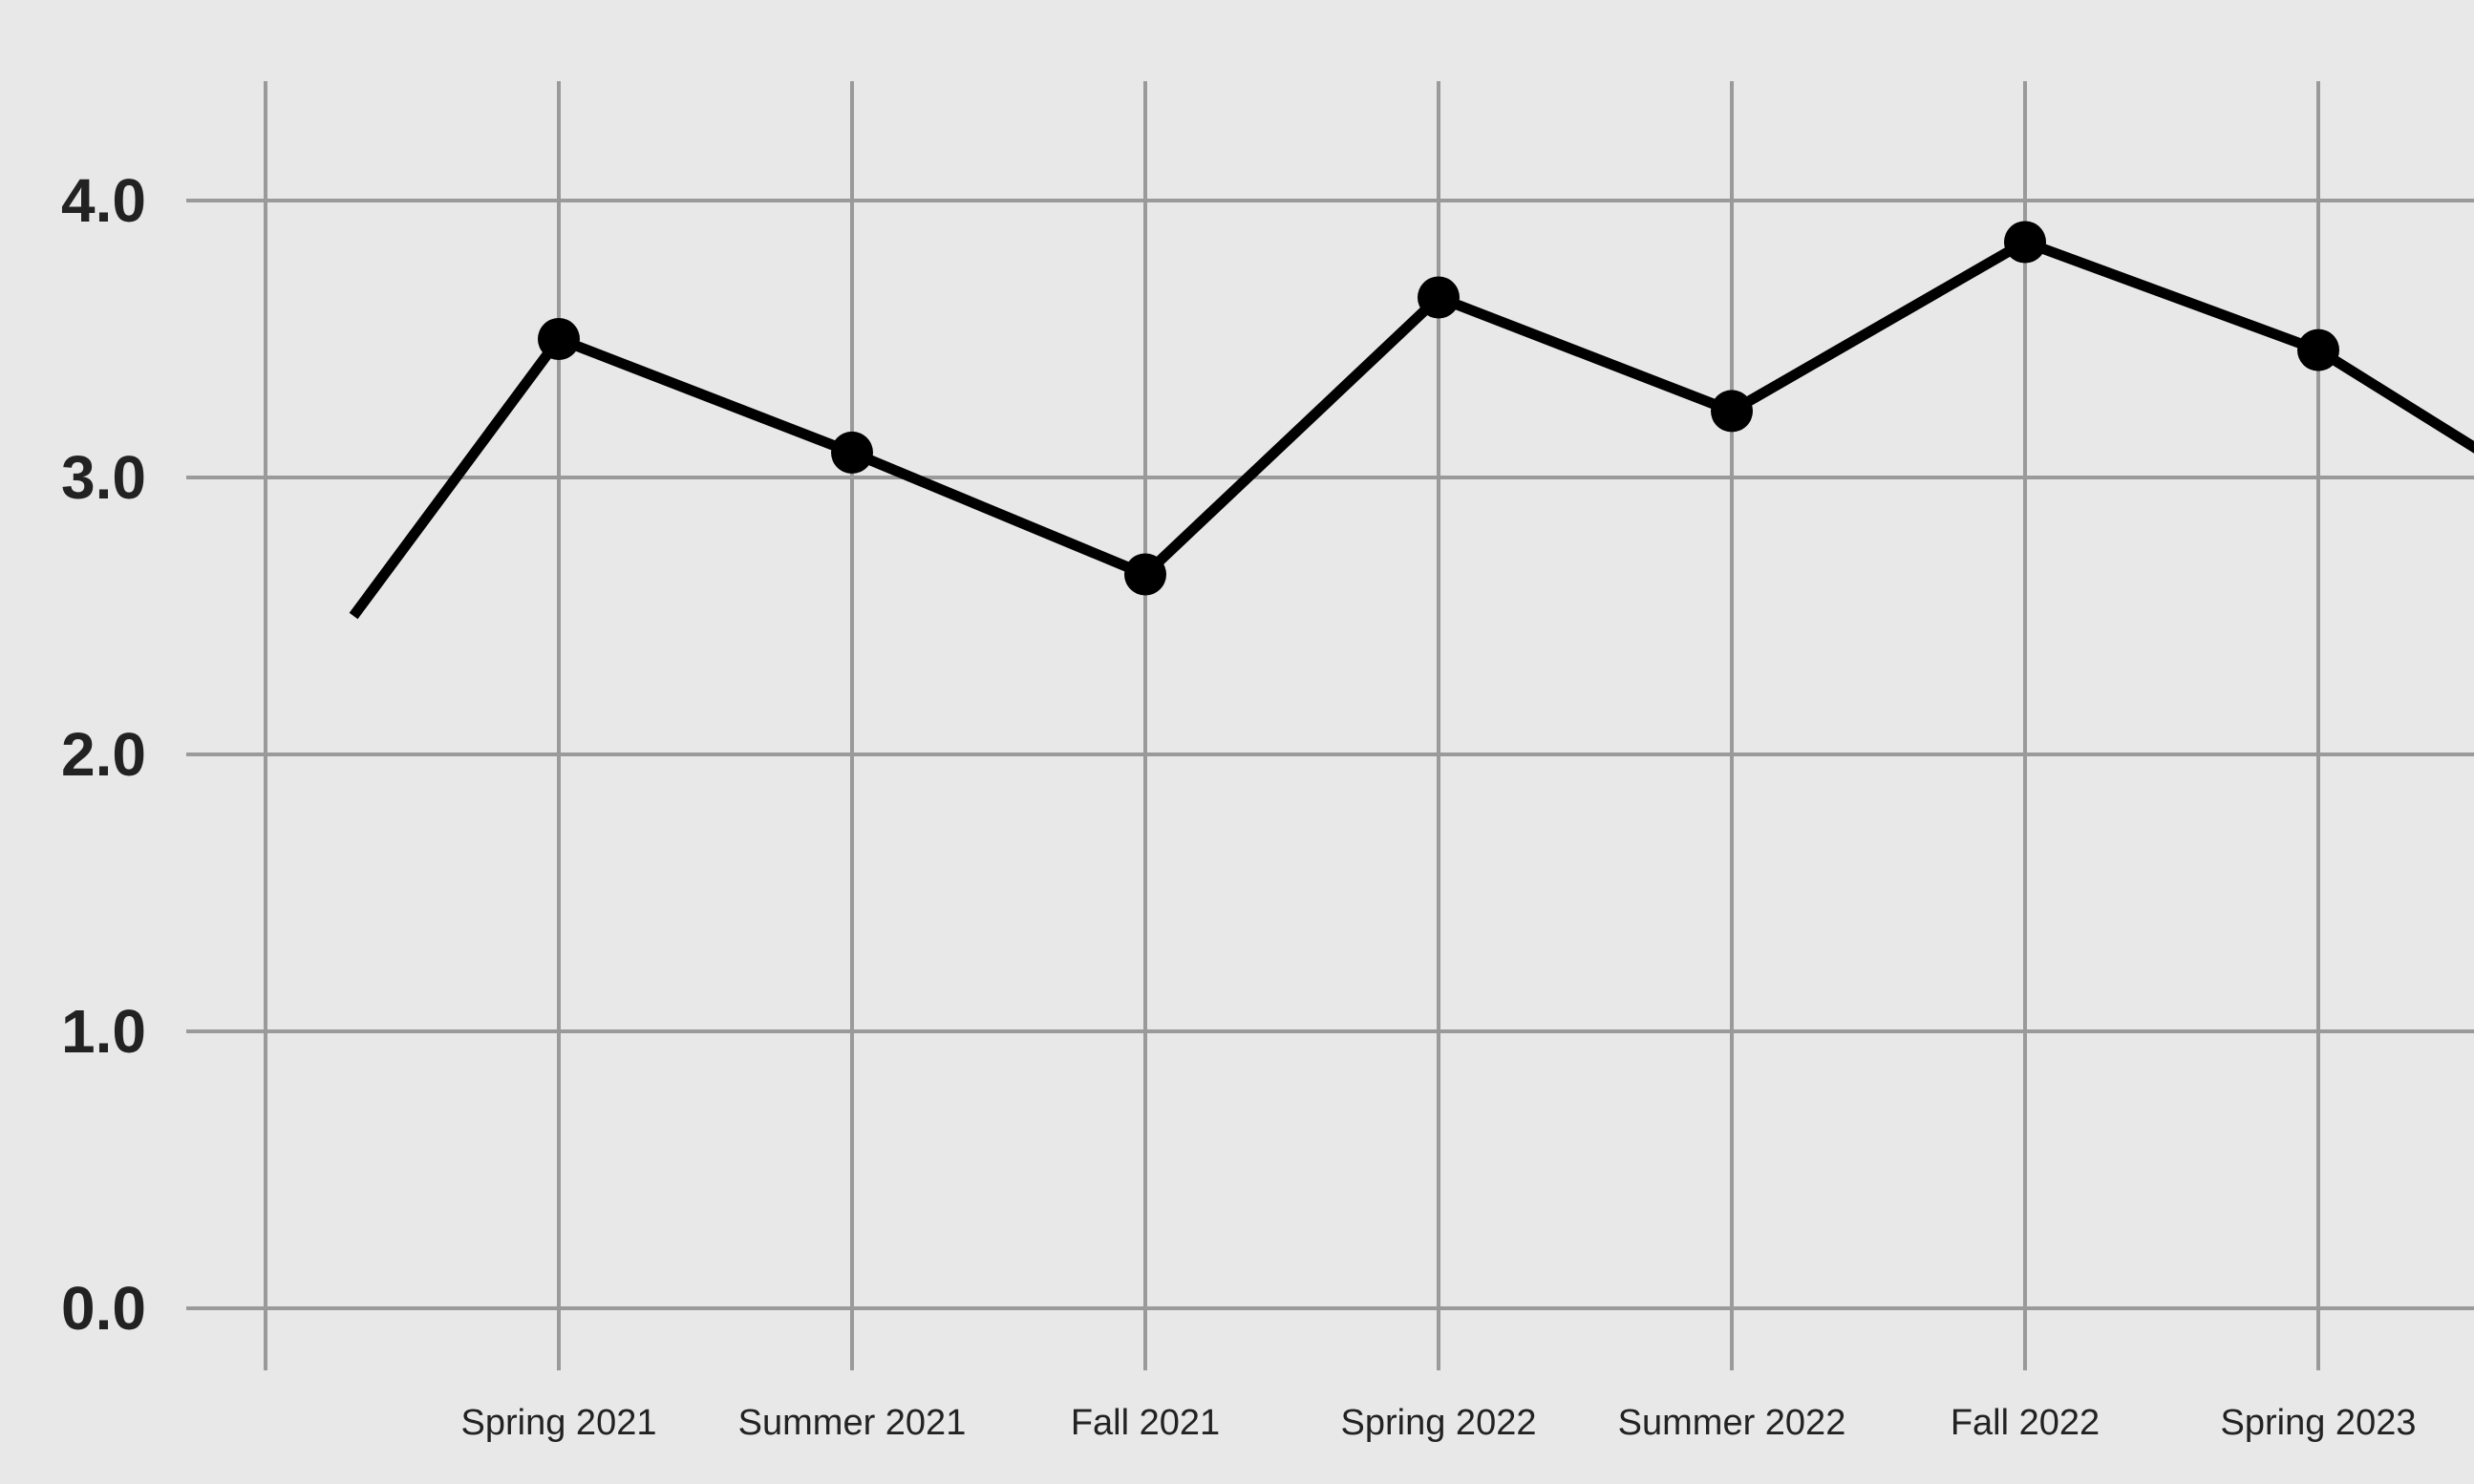  What do you see at coordinates (852, 1423) in the screenshot?
I see `x-tick-label: Summer 2021` at bounding box center [852, 1423].